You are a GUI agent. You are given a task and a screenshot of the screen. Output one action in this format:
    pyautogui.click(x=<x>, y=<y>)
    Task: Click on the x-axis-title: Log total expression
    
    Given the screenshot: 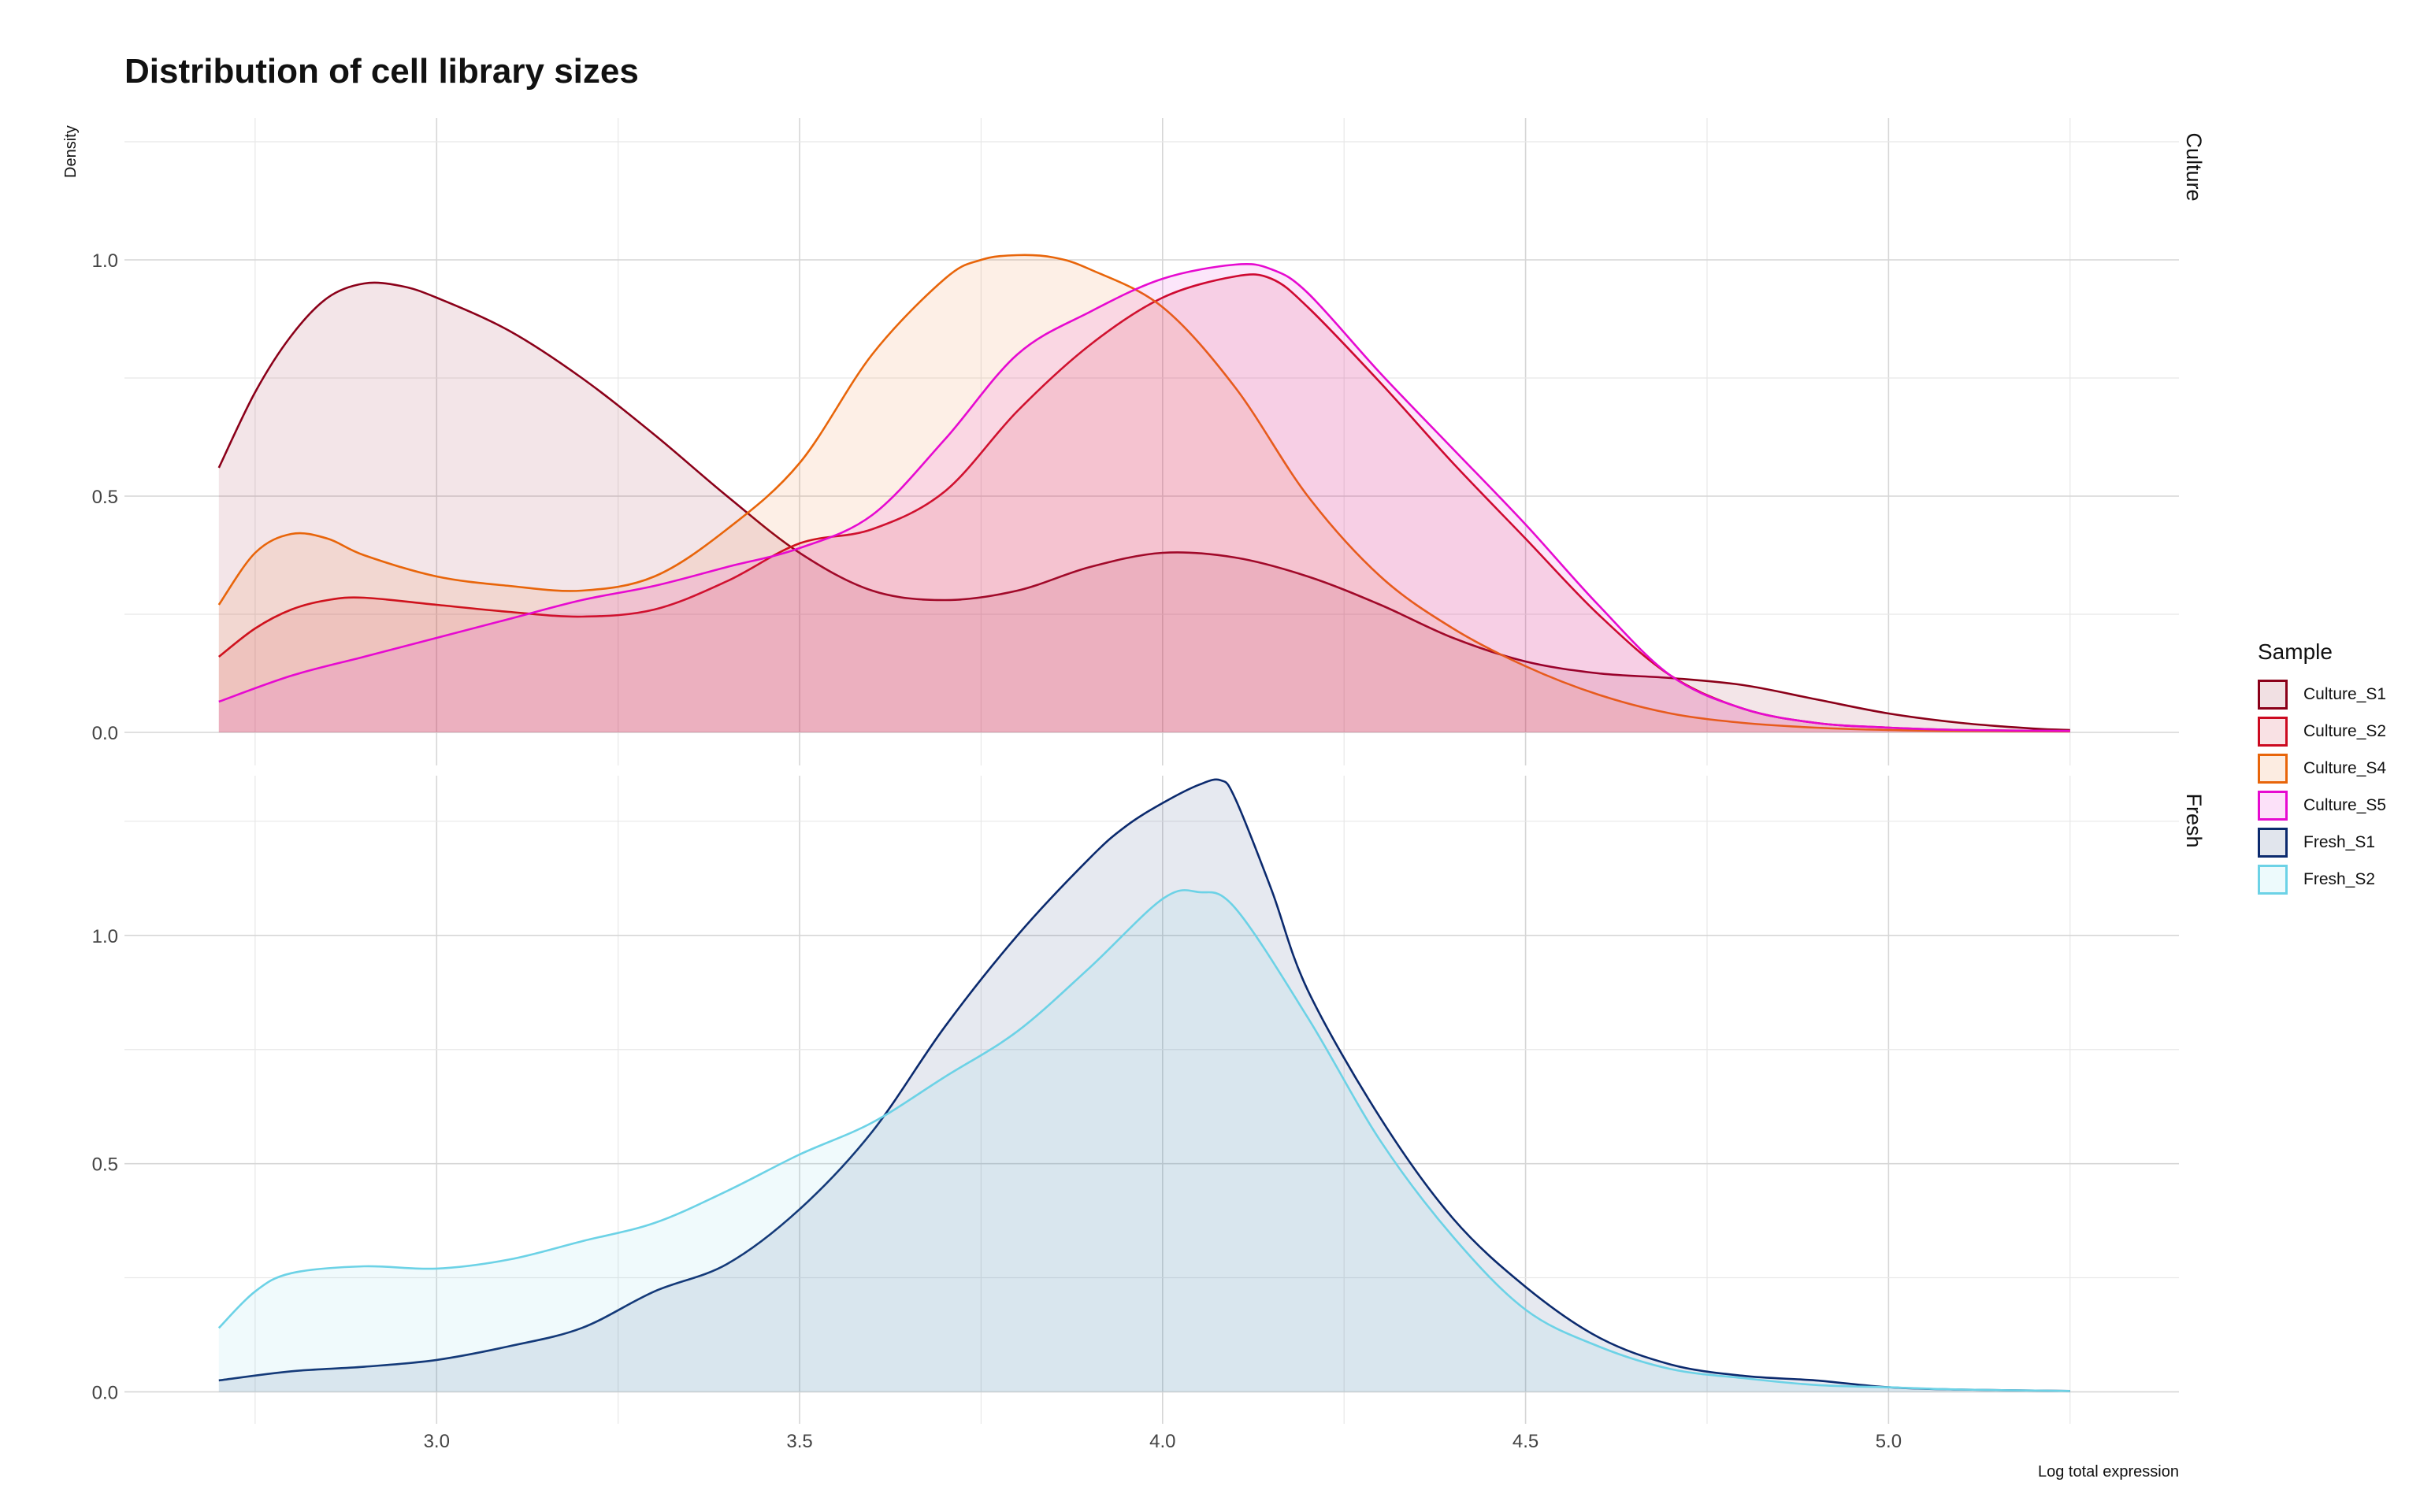 What is the action you would take?
    pyautogui.click(x=2108, y=1471)
    